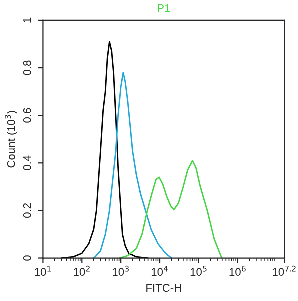  Describe the element at coordinates (27, 258) in the screenshot. I see `y-tick-label: 0` at that location.